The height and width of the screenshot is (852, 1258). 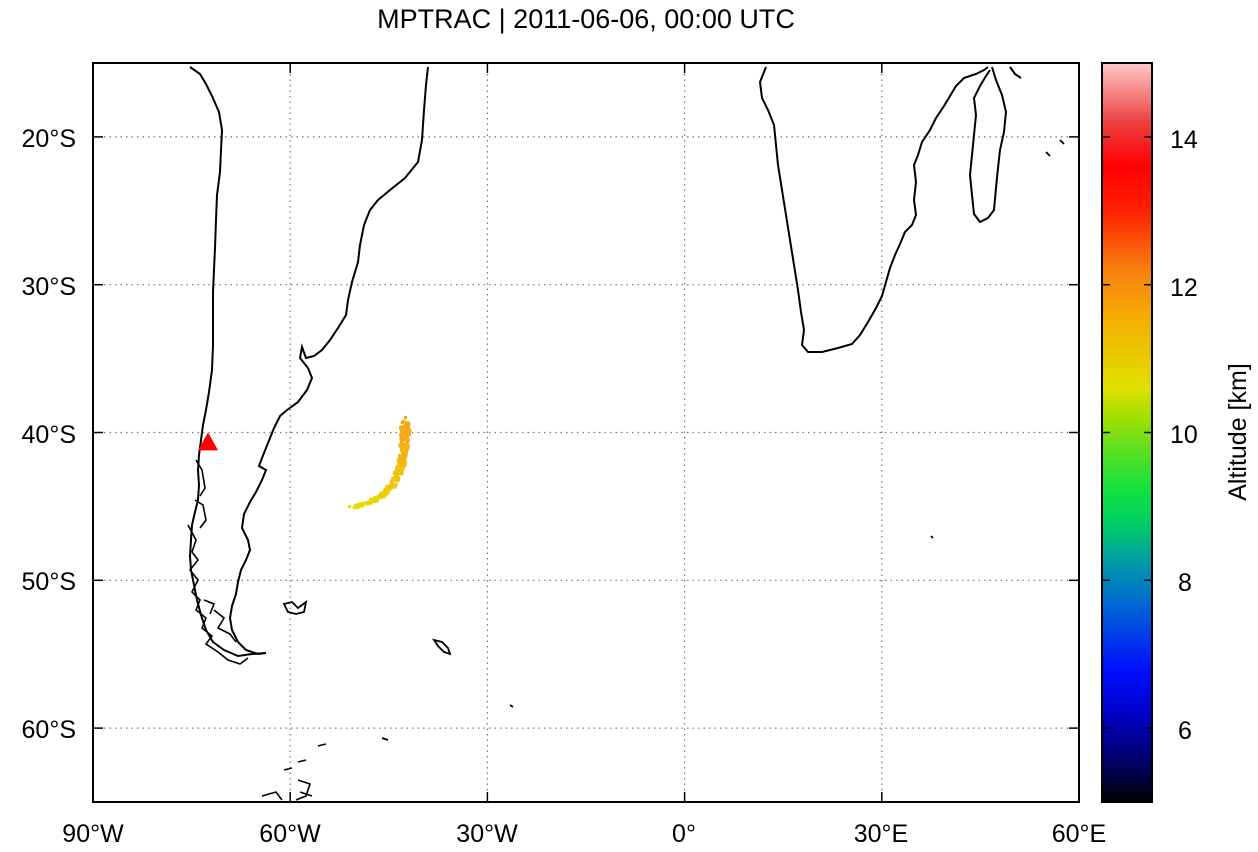 What do you see at coordinates (49, 582) in the screenshot?
I see `y-tick-label: 50°S` at bounding box center [49, 582].